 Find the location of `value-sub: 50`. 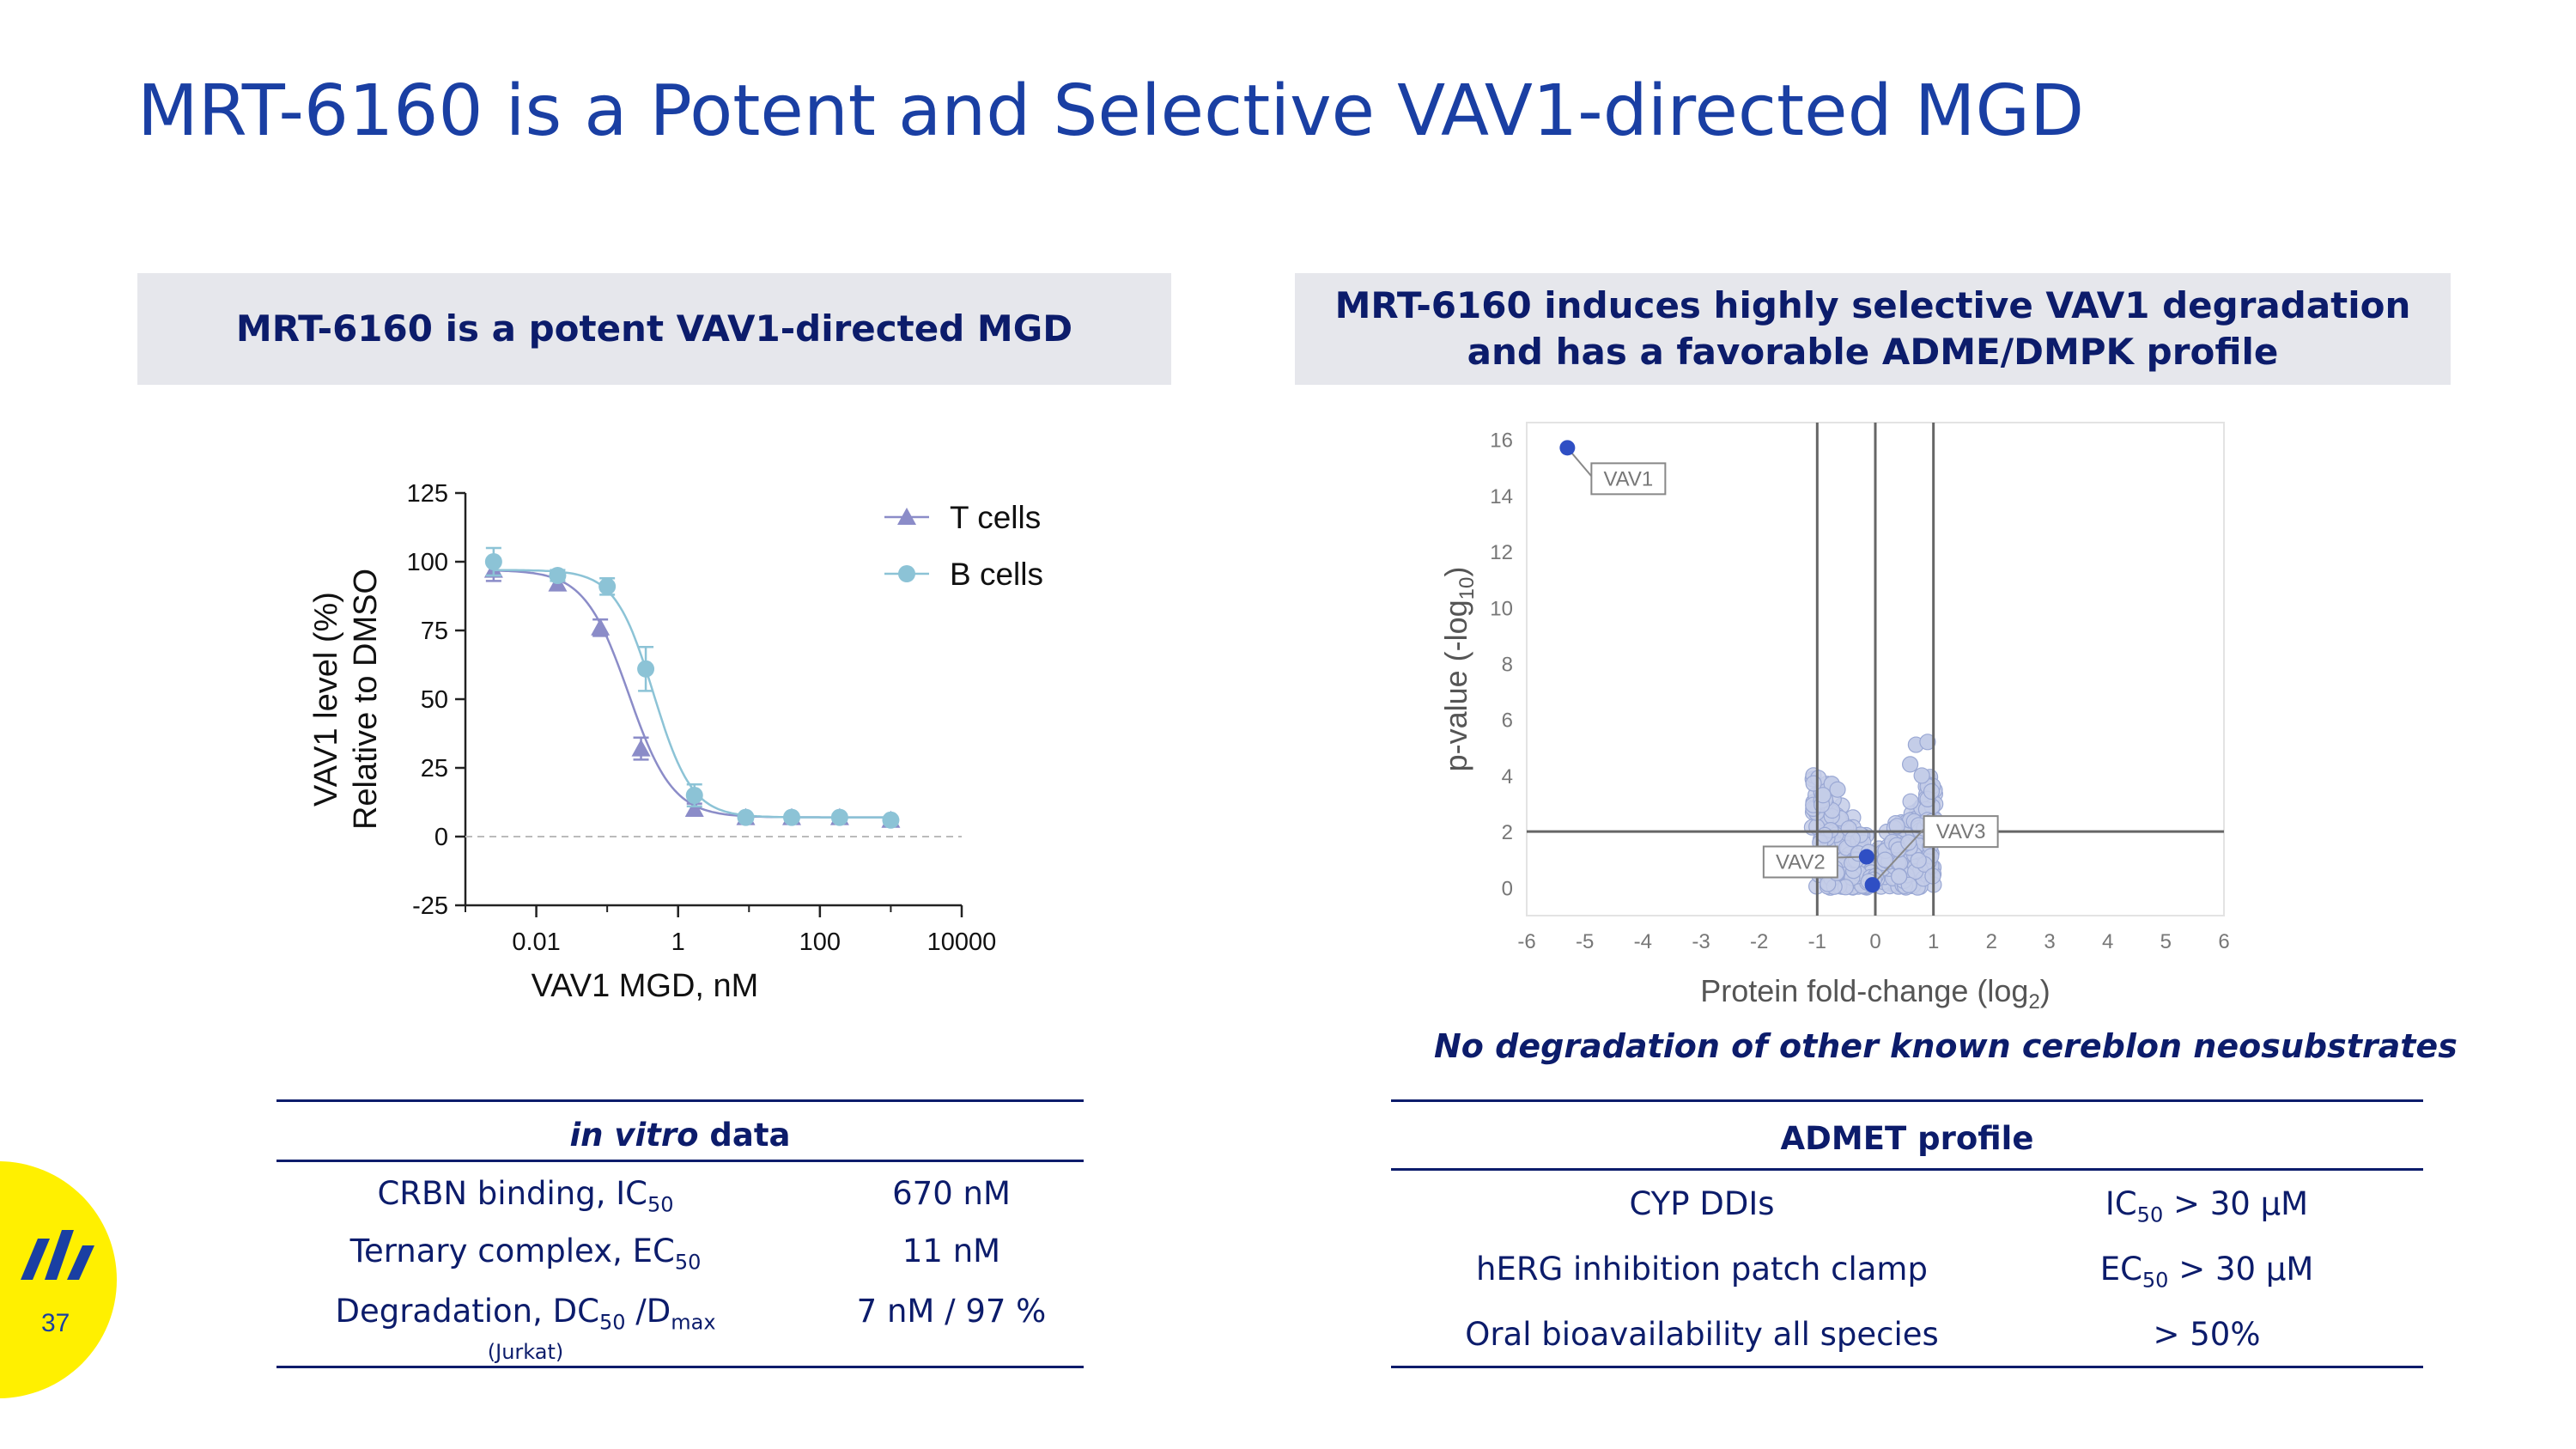

value-sub: 50 is located at coordinates (2156, 1280).